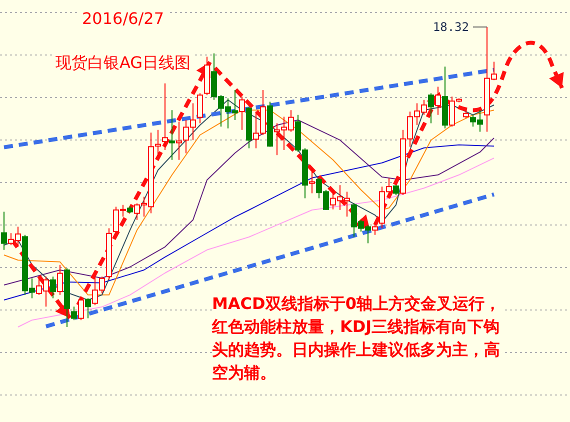 The width and height of the screenshot is (570, 422). I want to click on annotation: MACD双线指标于0轴上方交金叉运行，红色动能柱放量，KDJ三线指标有向下钩头的趋势。日内操作上建议低多为主，高空为辅。, so click(357, 338).